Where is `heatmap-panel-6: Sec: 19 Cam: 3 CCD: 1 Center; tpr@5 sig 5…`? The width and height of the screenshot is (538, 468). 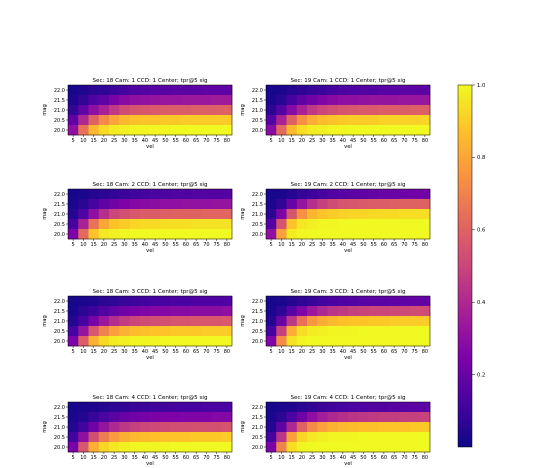
heatmap-panel-6: Sec: 19 Cam: 3 CCD: 1 Center; tpr@5 sig 5… is located at coordinates (335, 325).